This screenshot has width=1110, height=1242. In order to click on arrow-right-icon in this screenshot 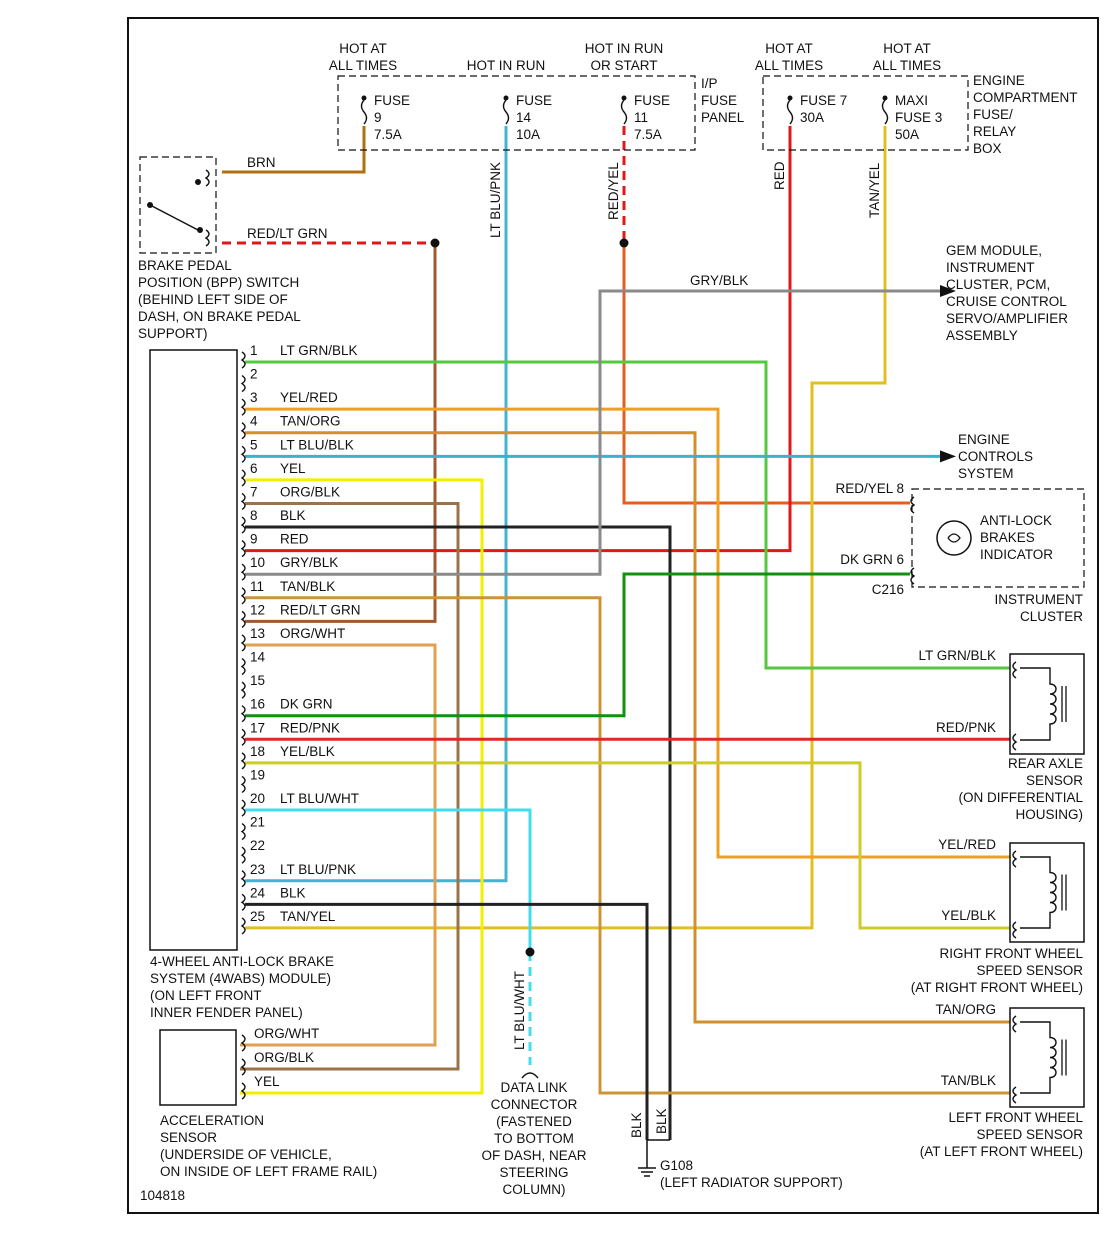, I will do `click(948, 456)`.